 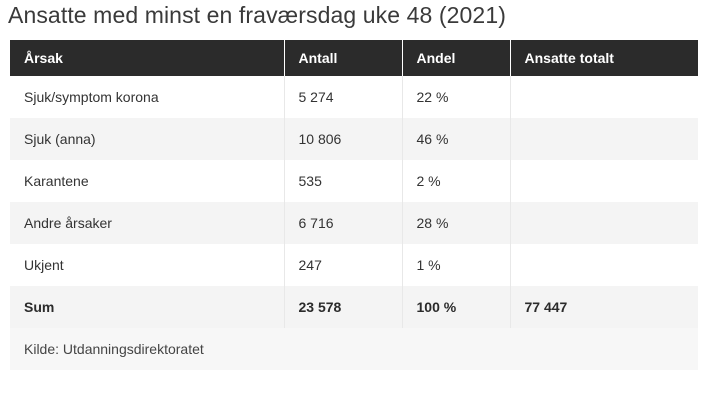 What do you see at coordinates (343, 139) in the screenshot?
I see `cell-antall: 10 806` at bounding box center [343, 139].